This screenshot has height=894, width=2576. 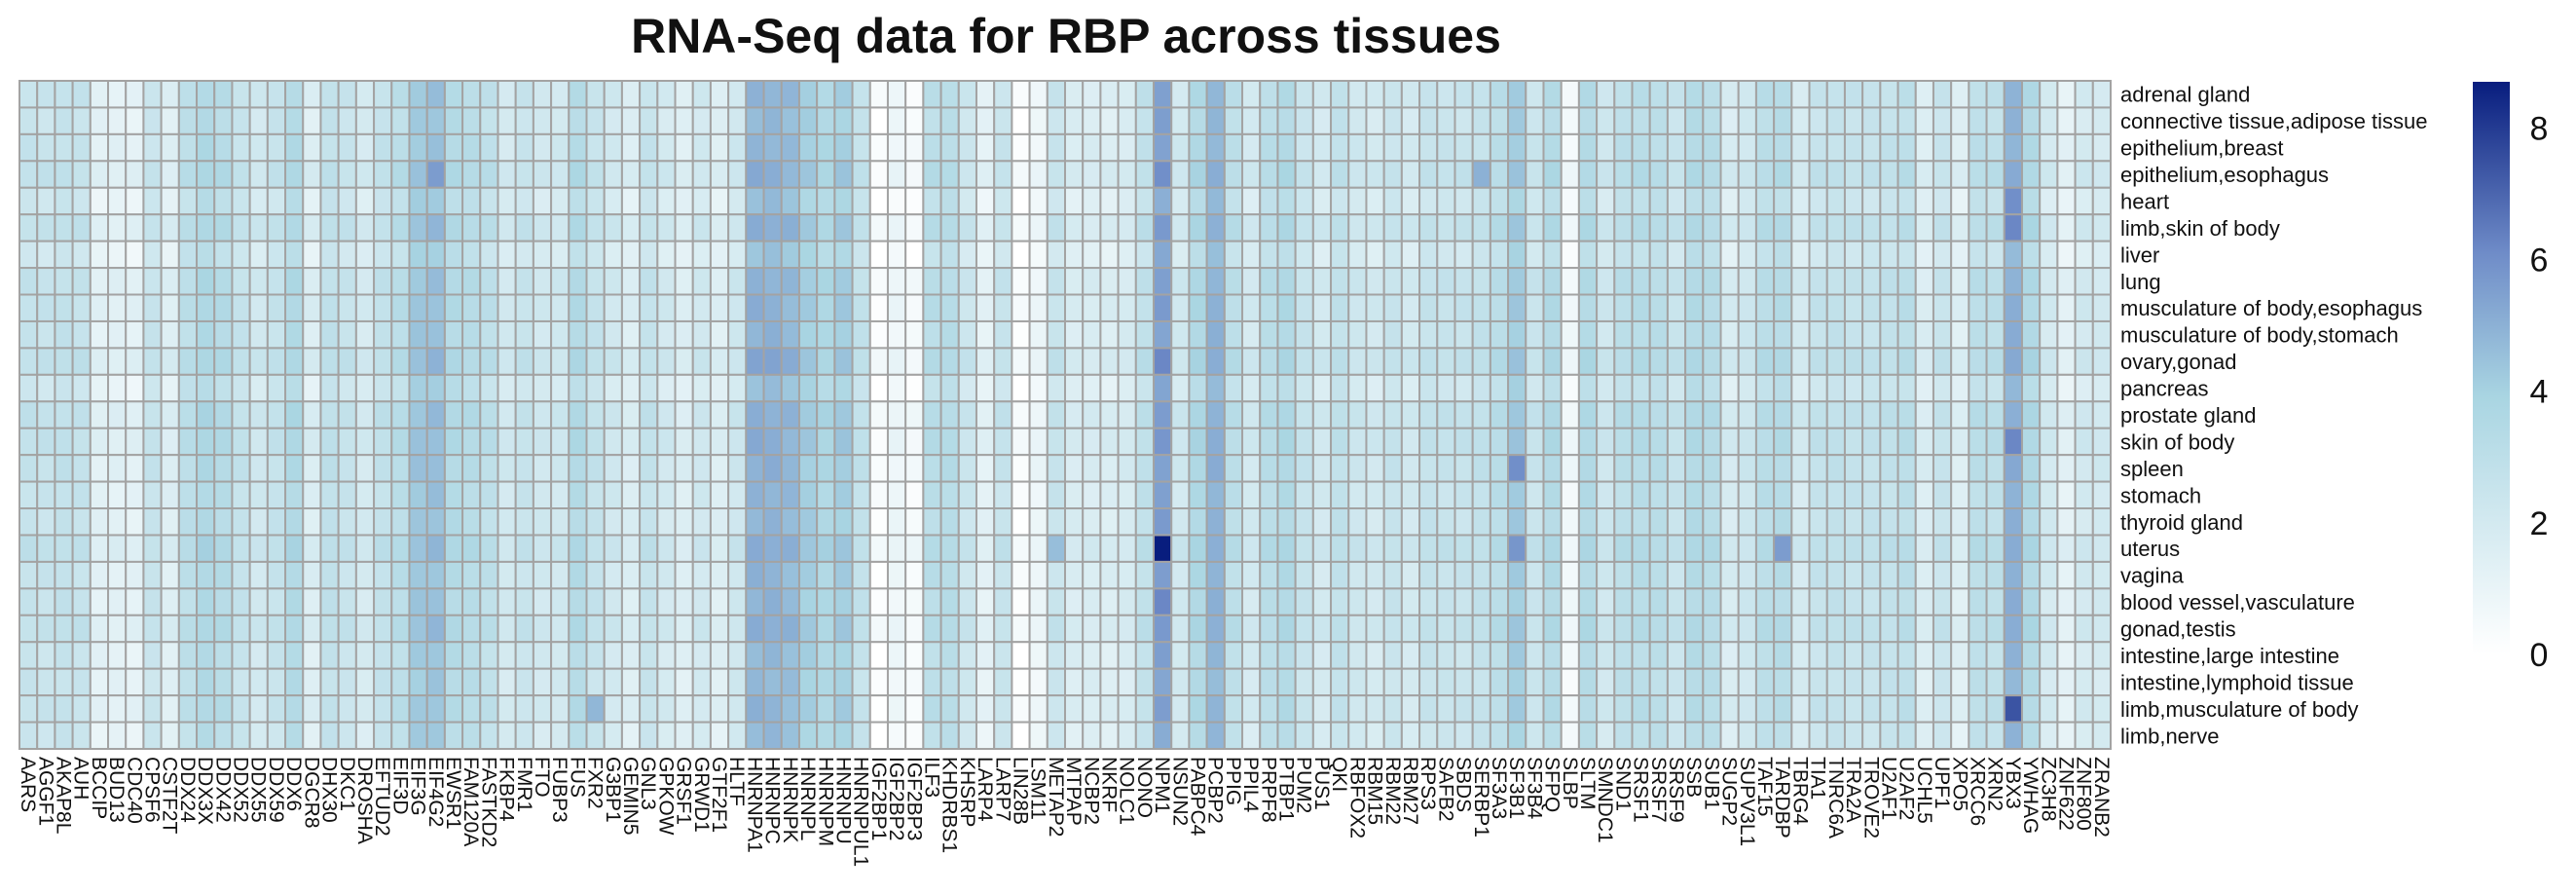 What do you see at coordinates (1747, 801) in the screenshot?
I see `column-label: SUPV3L1` at bounding box center [1747, 801].